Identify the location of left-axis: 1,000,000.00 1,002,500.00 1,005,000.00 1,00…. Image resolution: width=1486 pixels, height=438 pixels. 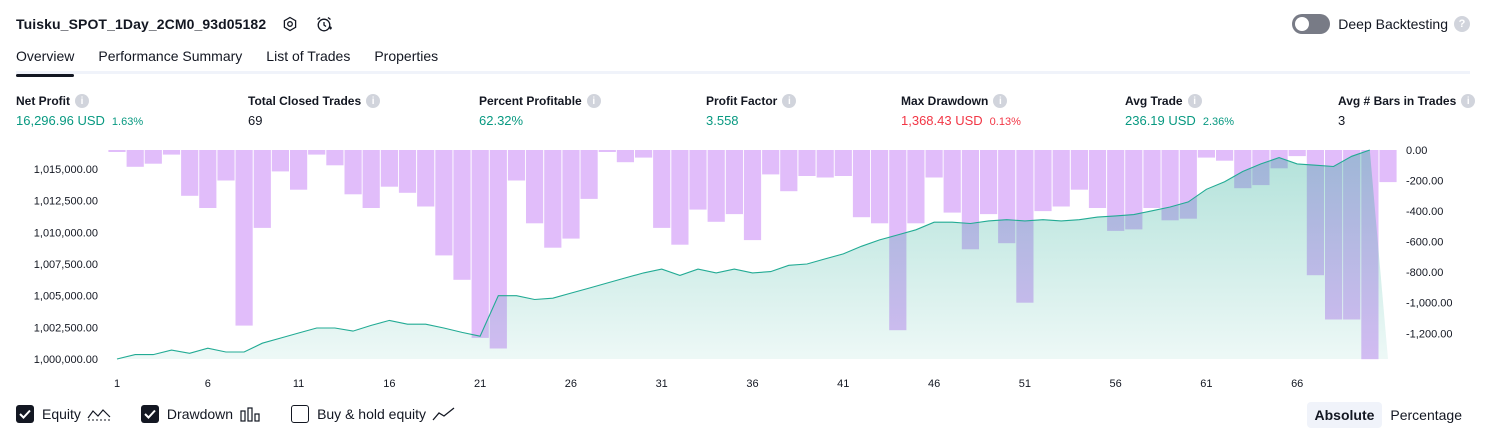
(66, 265).